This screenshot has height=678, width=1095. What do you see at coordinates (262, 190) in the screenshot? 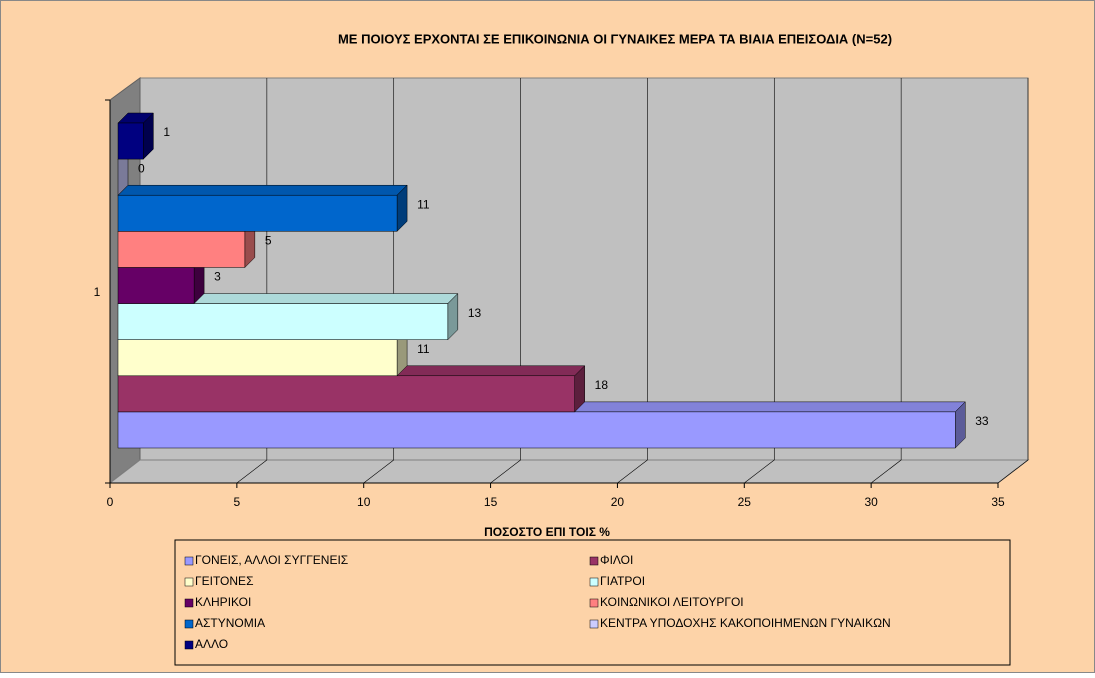
I see `bar-top` at bounding box center [262, 190].